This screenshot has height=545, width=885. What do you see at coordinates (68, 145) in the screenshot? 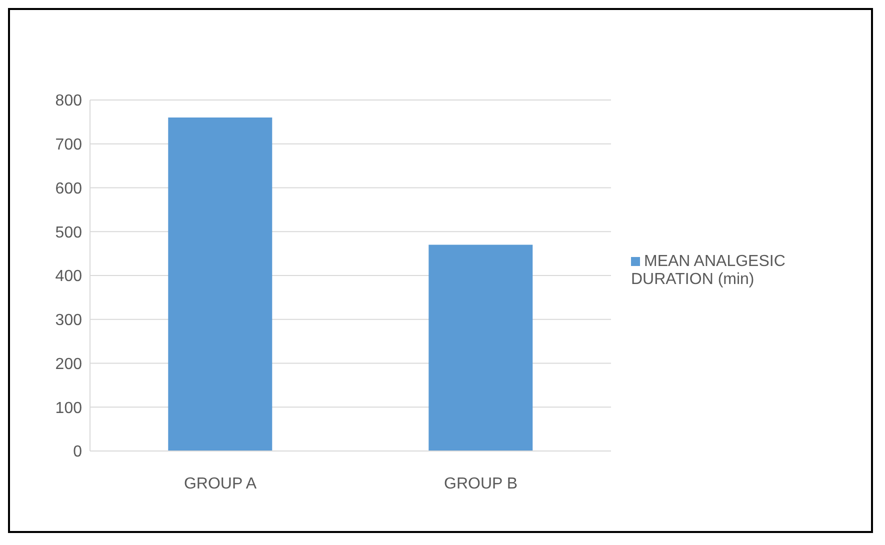
I see `y-tick-label: 700` at bounding box center [68, 145].